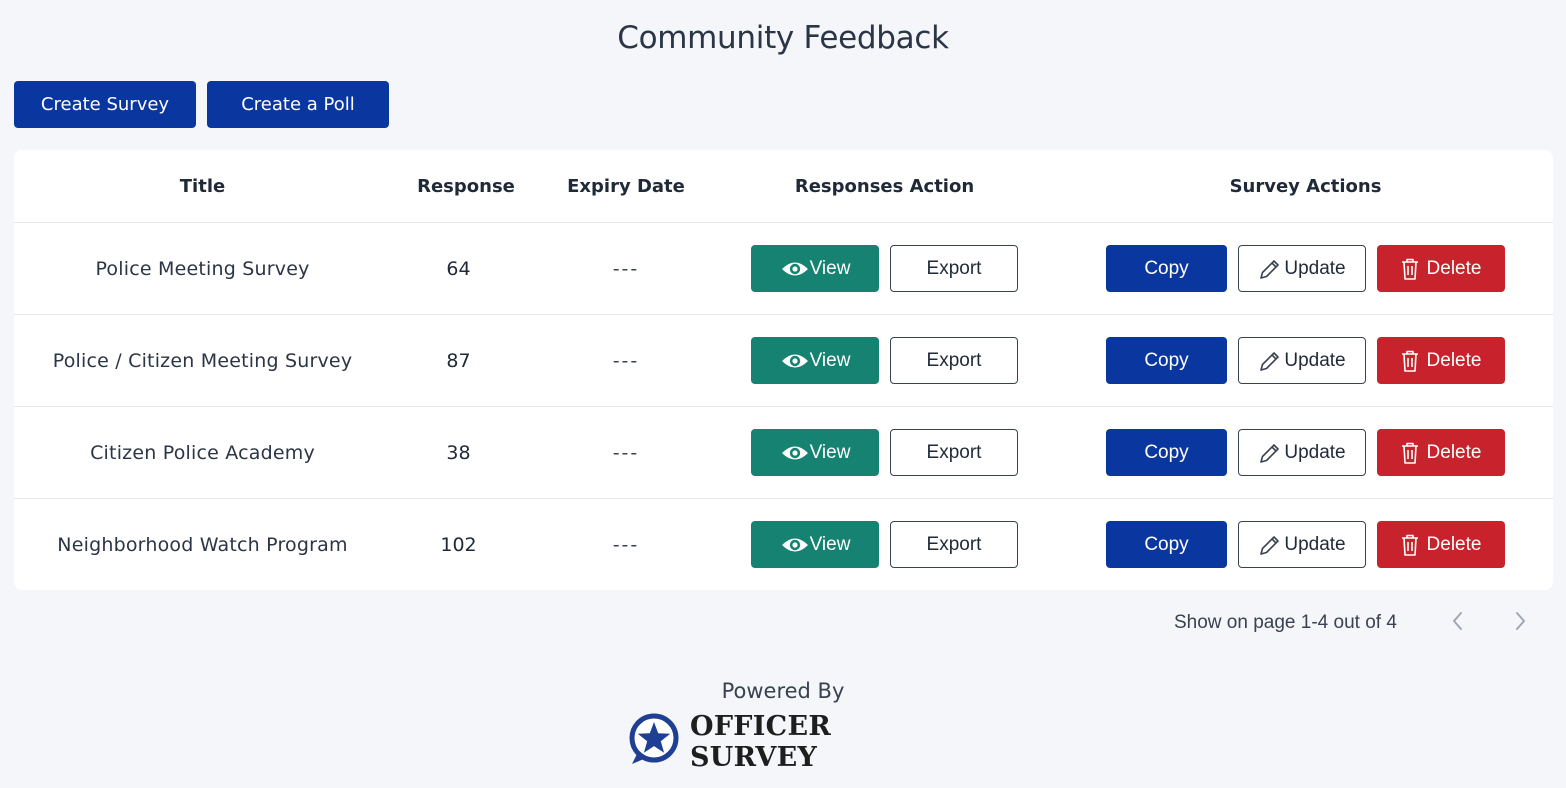  Describe the element at coordinates (1305, 186) in the screenshot. I see `header-survey-actions: Survey Actions` at that location.